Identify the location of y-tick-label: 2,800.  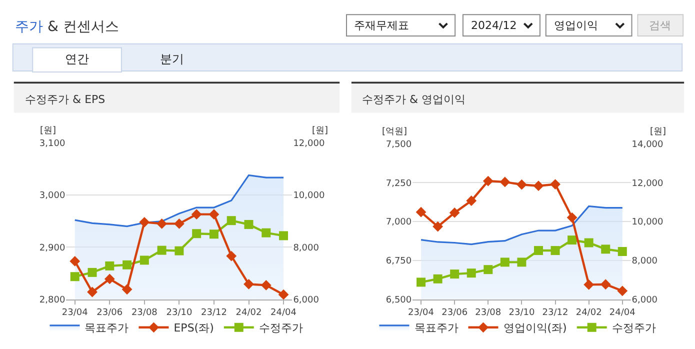
(52, 300).